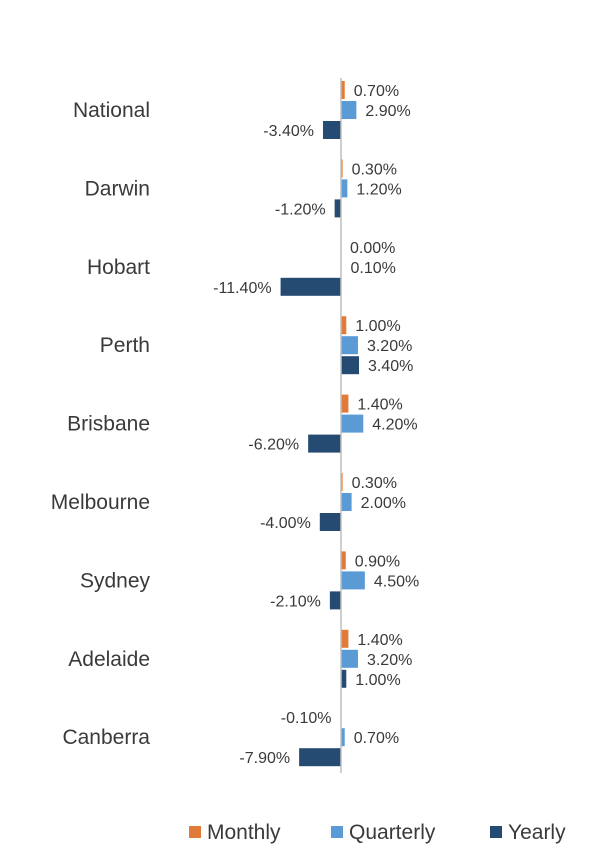  Describe the element at coordinates (322, 424) in the screenshot. I see `bars-group` at that location.